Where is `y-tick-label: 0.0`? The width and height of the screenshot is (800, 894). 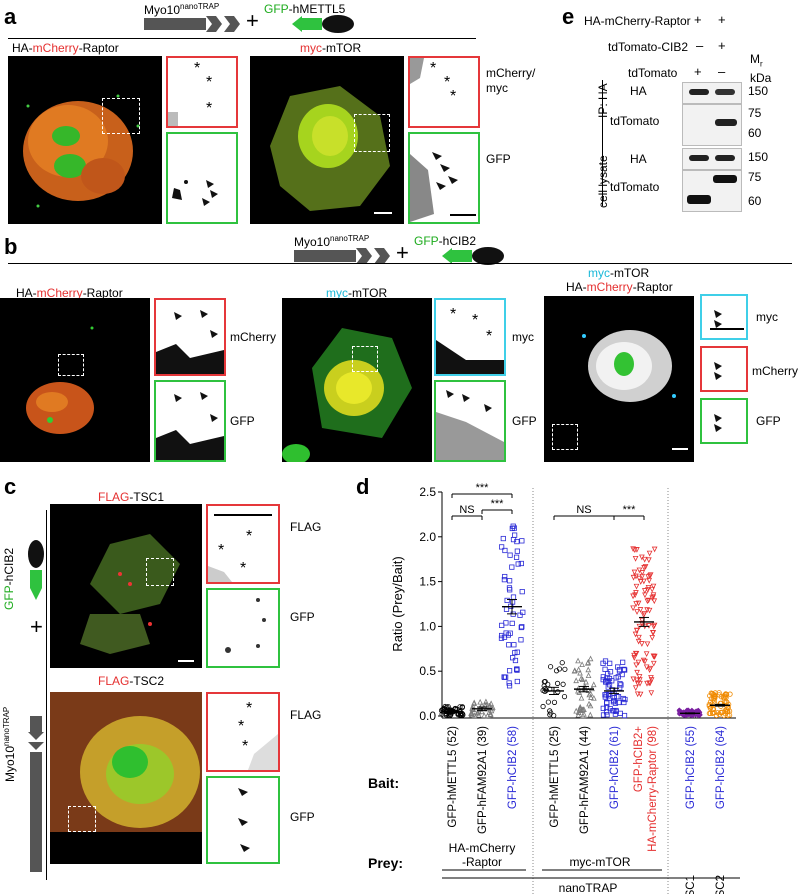
y-tick-label: 0.0 is located at coordinates (427, 716).